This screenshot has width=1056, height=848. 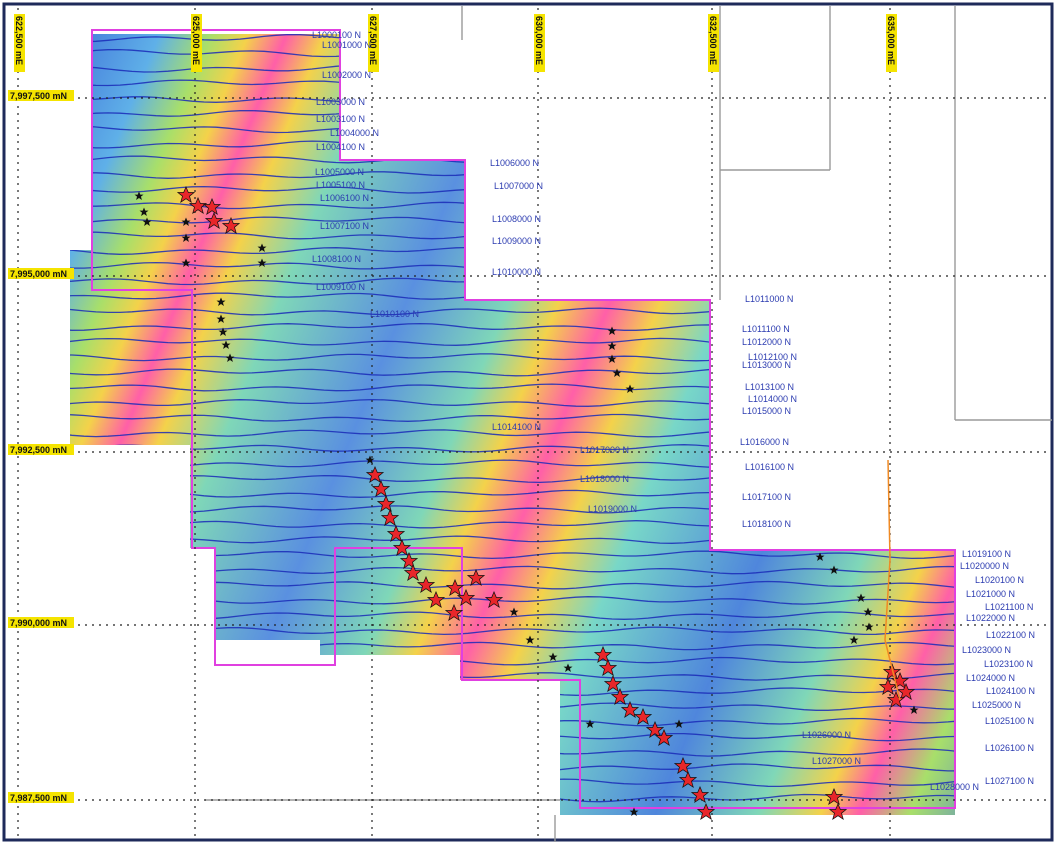 What do you see at coordinates (766, 365) in the screenshot?
I see `line-label: L1013000 N` at bounding box center [766, 365].